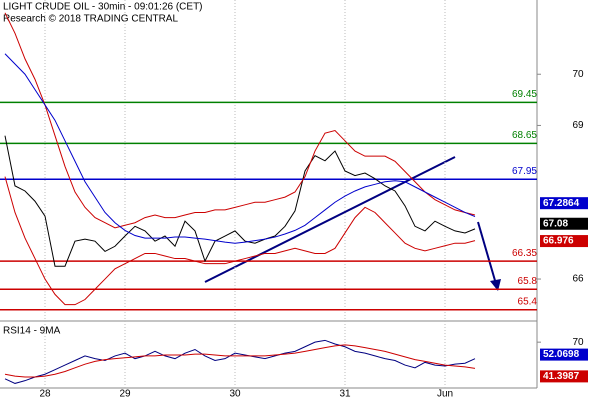  I want to click on title: LIGHT CRUDE OIL - 30min - 09:01:26 (CET), so click(103, 7).